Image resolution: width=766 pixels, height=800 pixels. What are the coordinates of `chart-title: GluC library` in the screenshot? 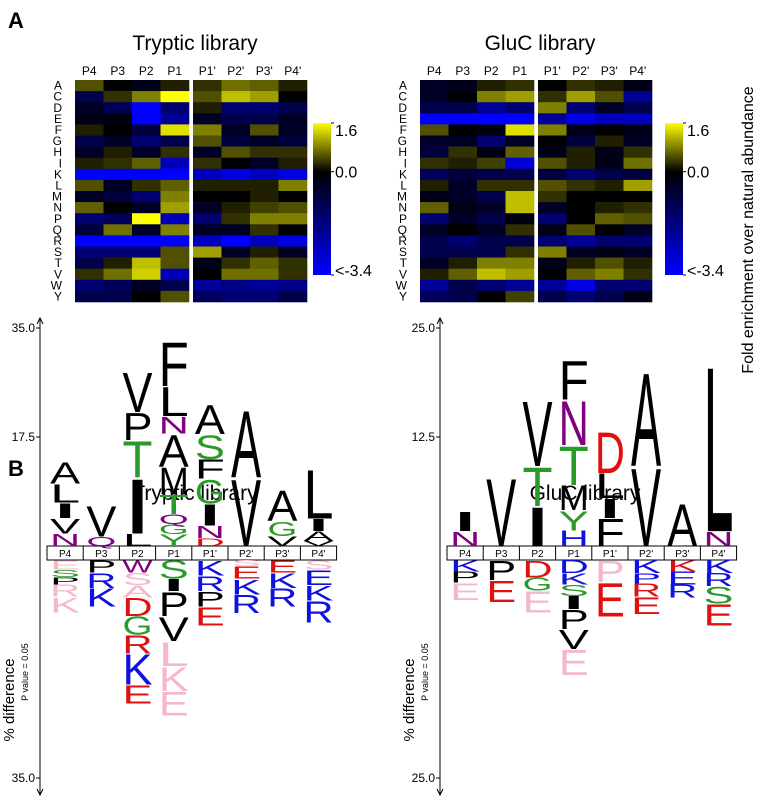 It's located at (585, 493).